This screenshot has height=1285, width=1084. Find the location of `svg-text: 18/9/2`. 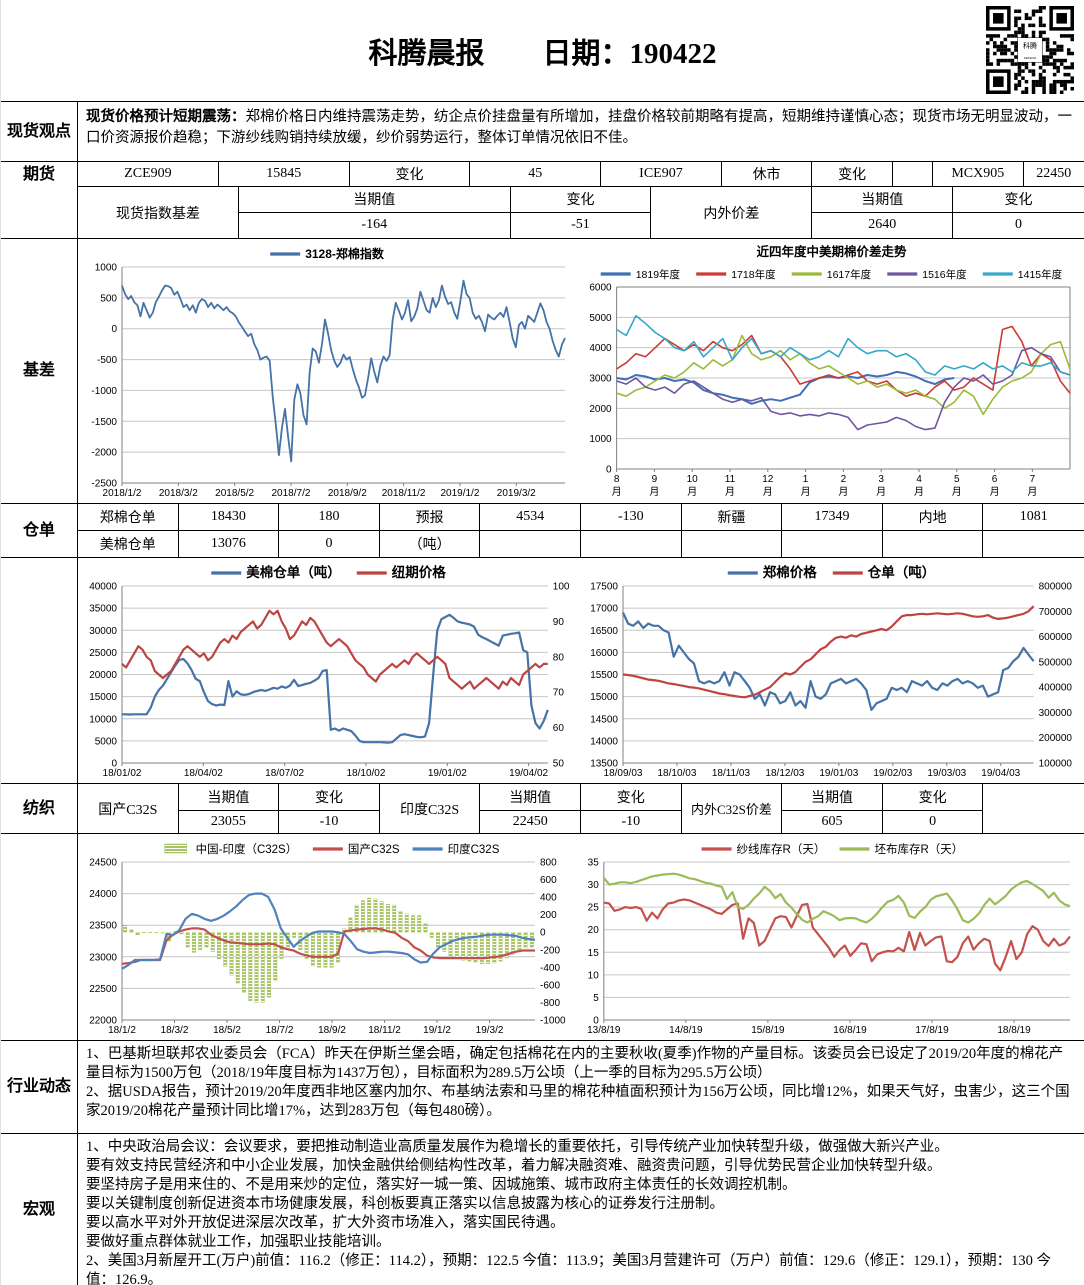

svg-text: 18/9/2 is located at coordinates (332, 1030).